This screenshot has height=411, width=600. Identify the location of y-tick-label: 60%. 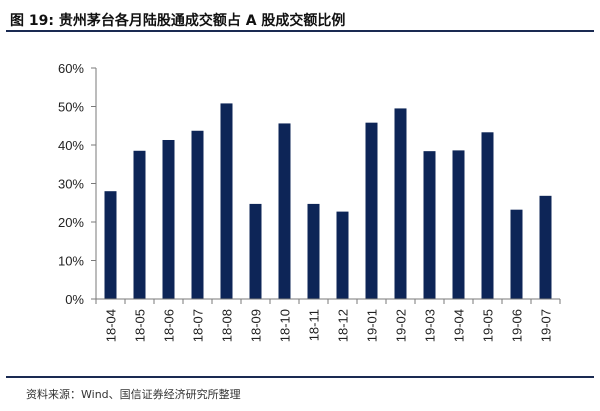
(71, 68).